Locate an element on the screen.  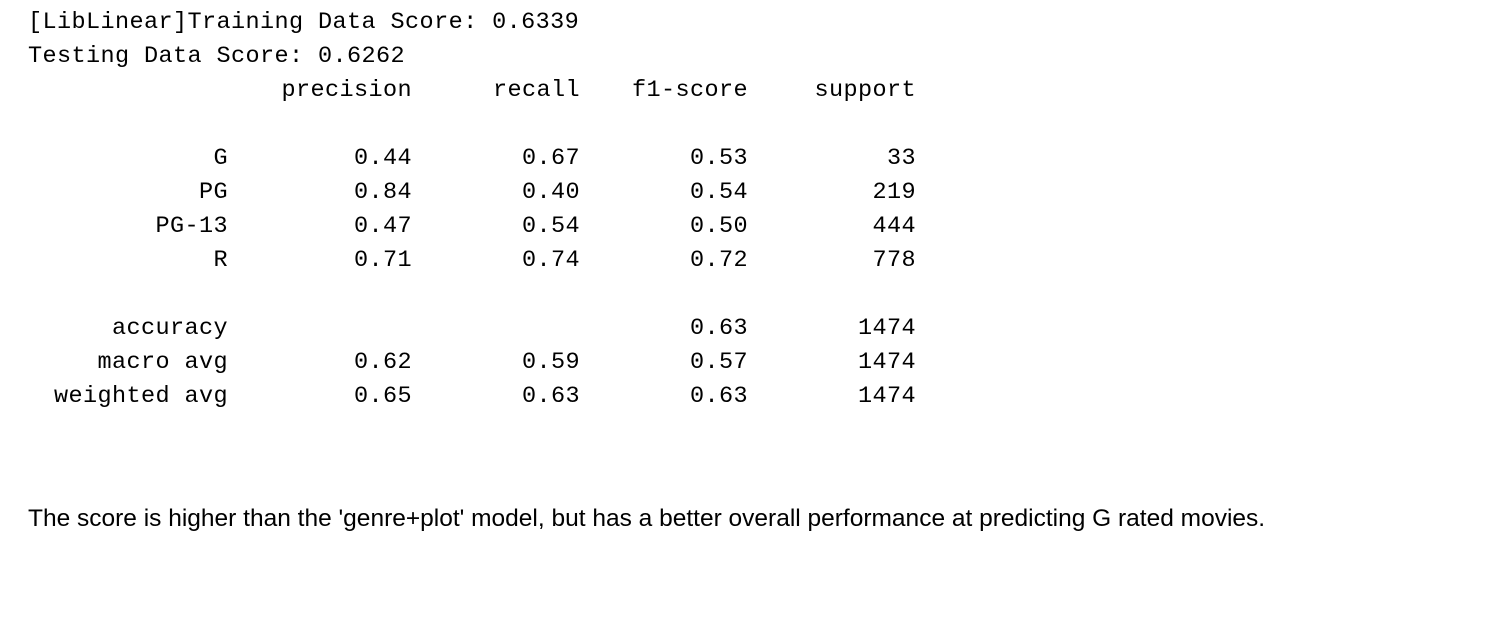
row-label: macro avg is located at coordinates (162, 362).